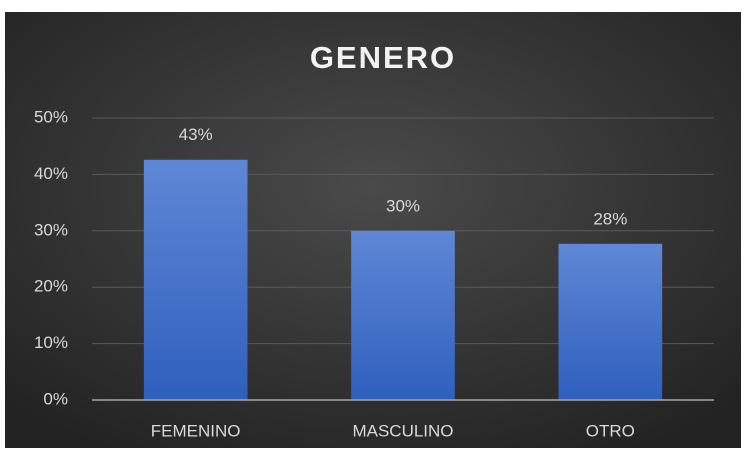  Describe the element at coordinates (402, 430) in the screenshot. I see `x-tick-label: MASCULINO` at that location.